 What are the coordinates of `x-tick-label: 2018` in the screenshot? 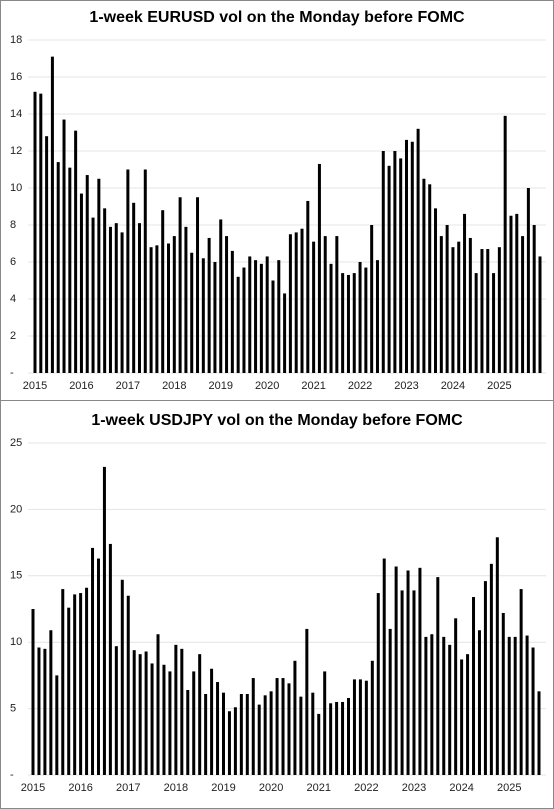 It's located at (174, 386).